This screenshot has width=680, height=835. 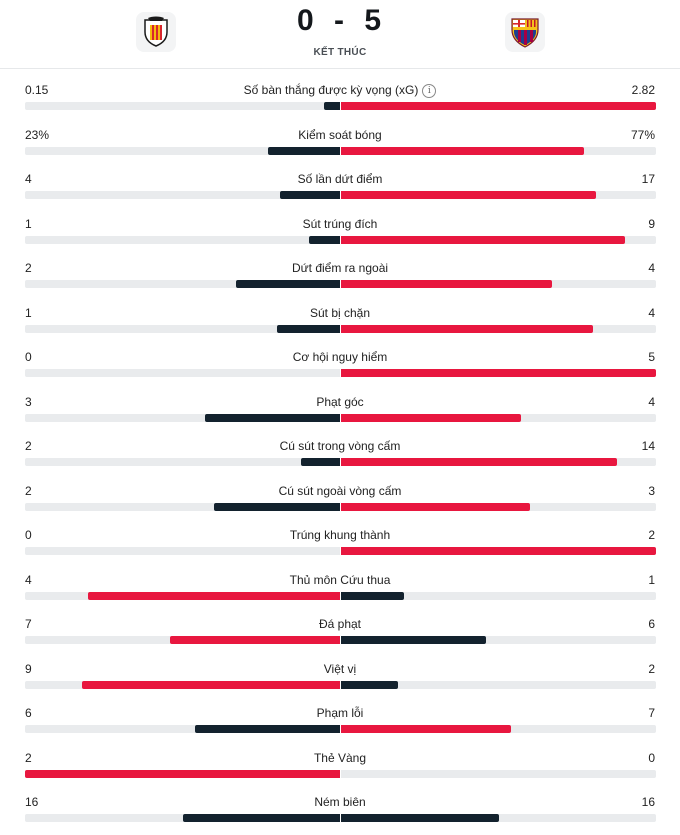 What do you see at coordinates (525, 32) in the screenshot?
I see `away-team-logo` at bounding box center [525, 32].